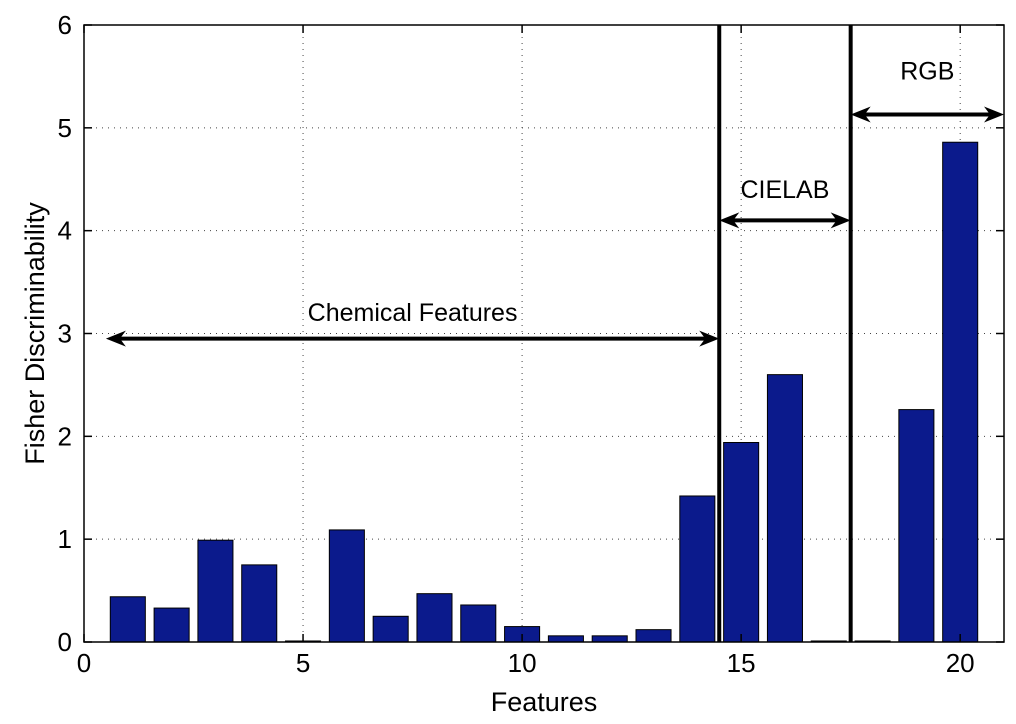 The width and height of the screenshot is (1016, 724). I want to click on y-tick-label: 4, so click(65, 231).